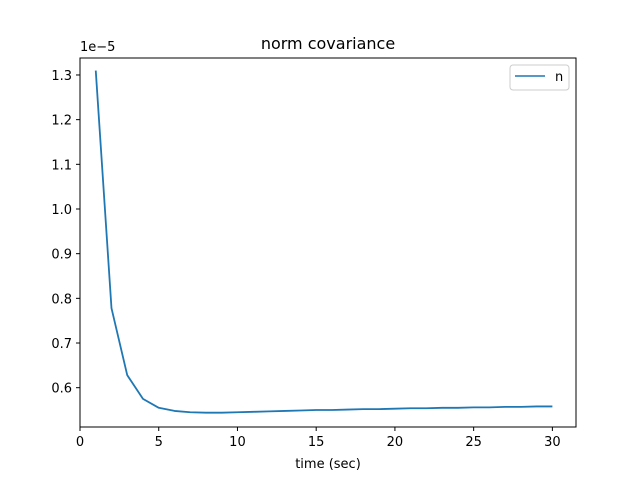 This screenshot has width=640, height=480. I want to click on x-tick-label: 5, so click(159, 442).